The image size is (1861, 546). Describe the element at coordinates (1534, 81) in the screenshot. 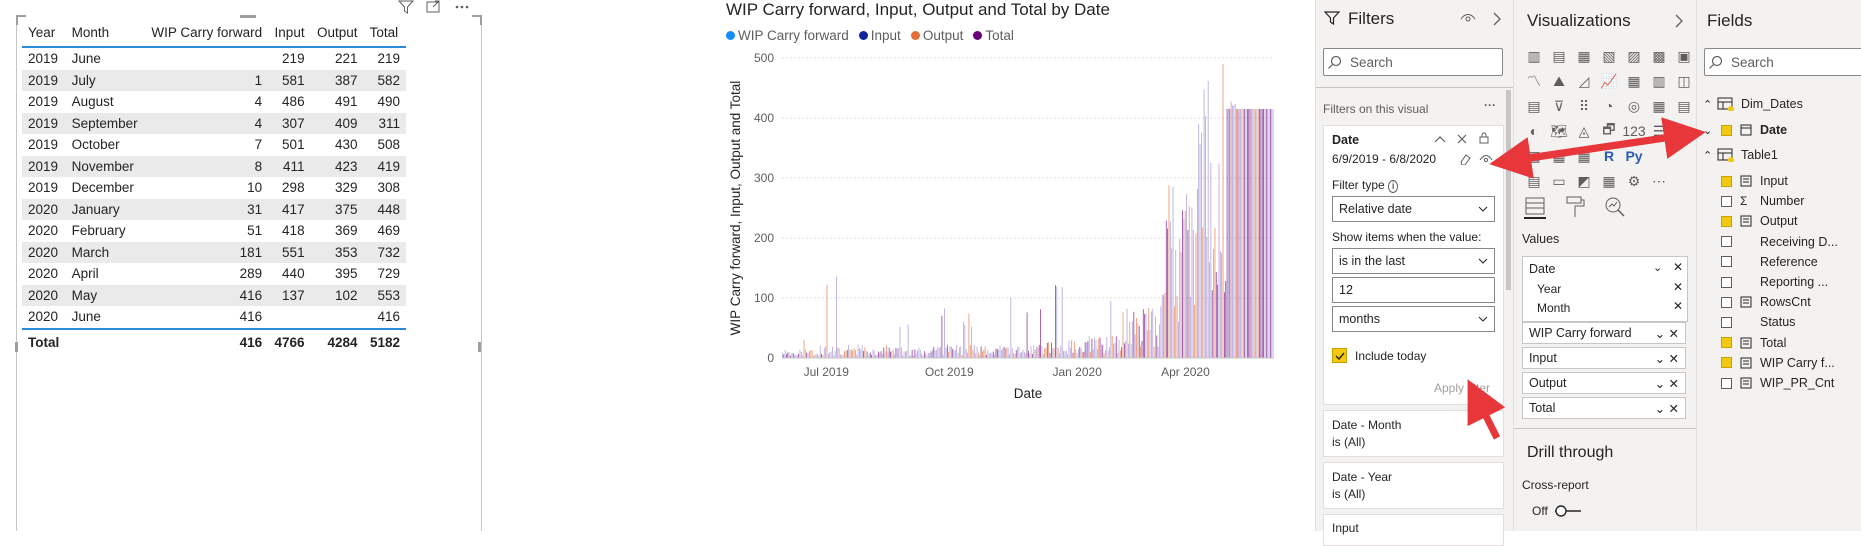

I see `visual-type-icon: 〽` at that location.